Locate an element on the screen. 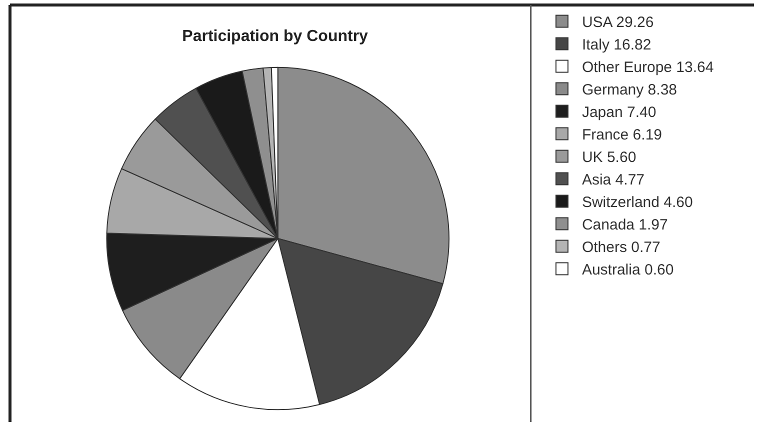 The image size is (764, 427). legend-label: Japan 7.40 is located at coordinates (619, 113).